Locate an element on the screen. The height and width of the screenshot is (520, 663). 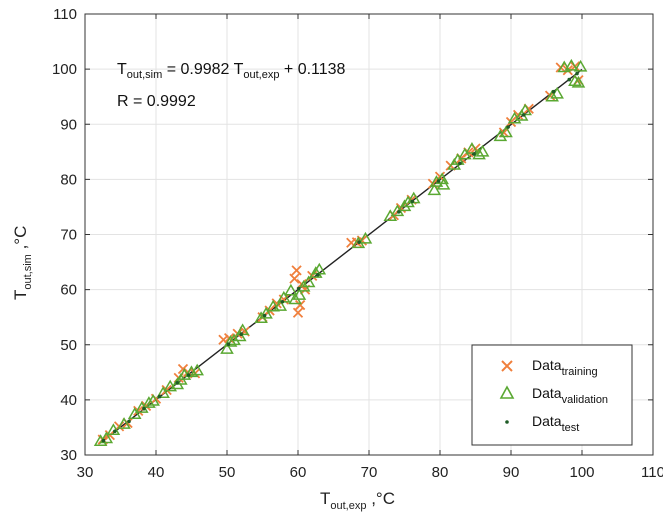
legend: Datatraining Datavalidation Datatest is located at coordinates (552, 395).